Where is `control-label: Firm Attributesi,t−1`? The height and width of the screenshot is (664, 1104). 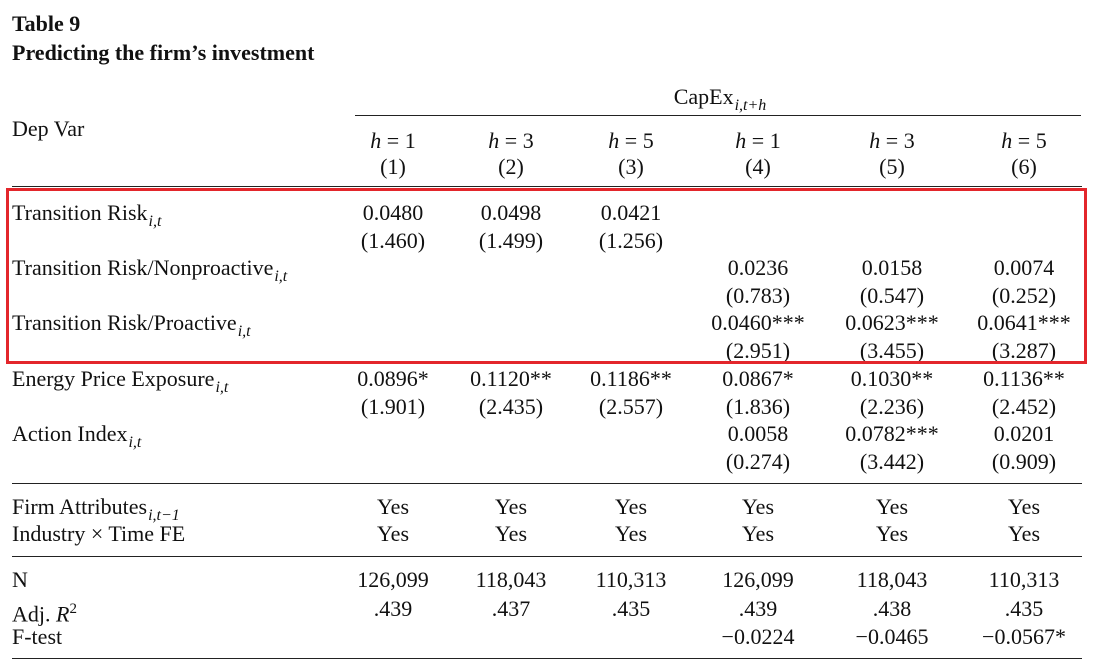
control-label: Firm Attributesi,t−1 is located at coordinates (96, 509).